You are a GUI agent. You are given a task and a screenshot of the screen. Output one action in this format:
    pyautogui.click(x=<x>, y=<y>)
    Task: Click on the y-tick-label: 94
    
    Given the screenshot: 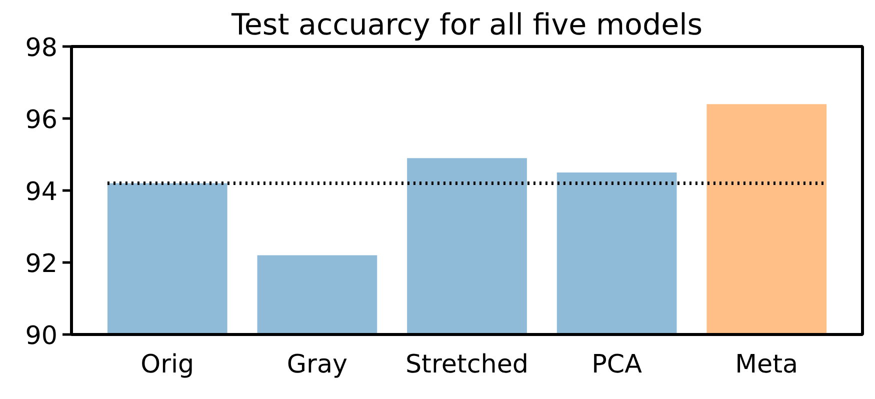 What is the action you would take?
    pyautogui.click(x=41, y=191)
    